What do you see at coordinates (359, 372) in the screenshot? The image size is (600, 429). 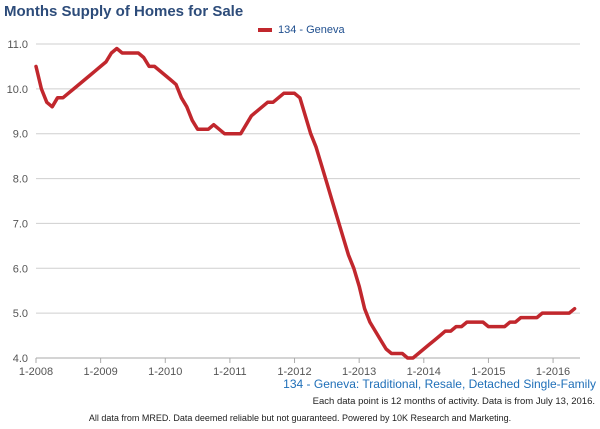 I see `x-tick-label: 1-2013` at bounding box center [359, 372].